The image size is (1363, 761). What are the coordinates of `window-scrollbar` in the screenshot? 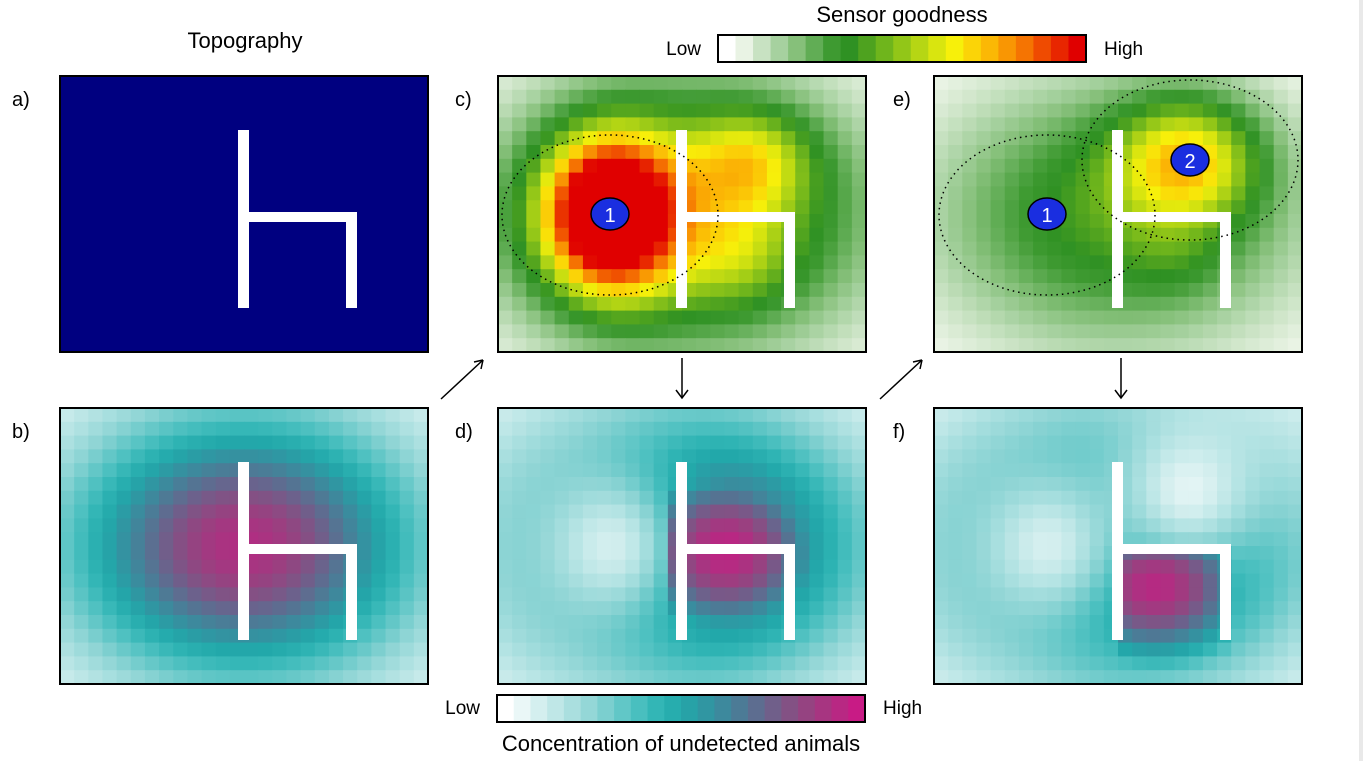 It's located at (1361, 380).